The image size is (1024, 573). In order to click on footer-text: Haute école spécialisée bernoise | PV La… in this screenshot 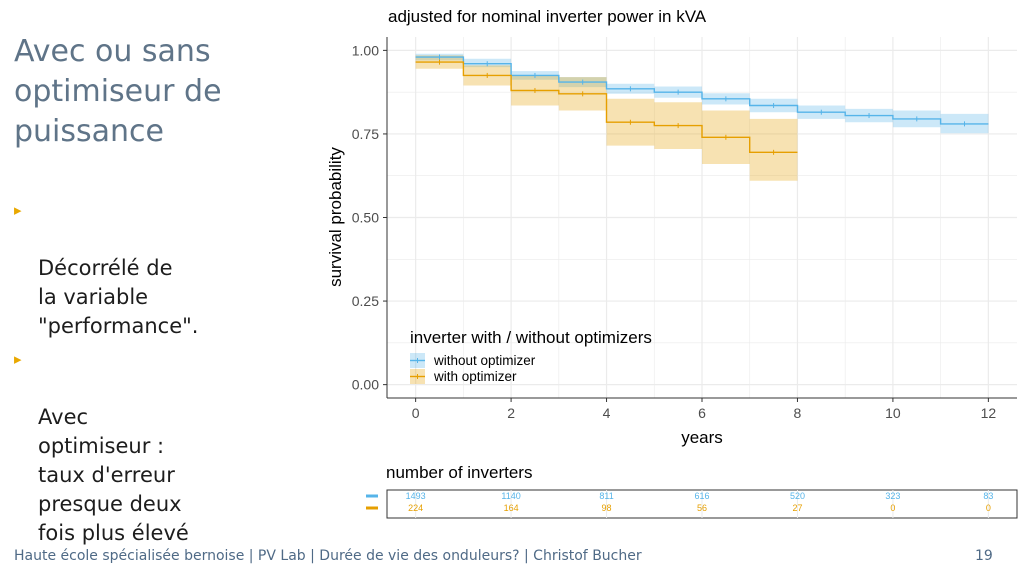, I will do `click(328, 556)`.